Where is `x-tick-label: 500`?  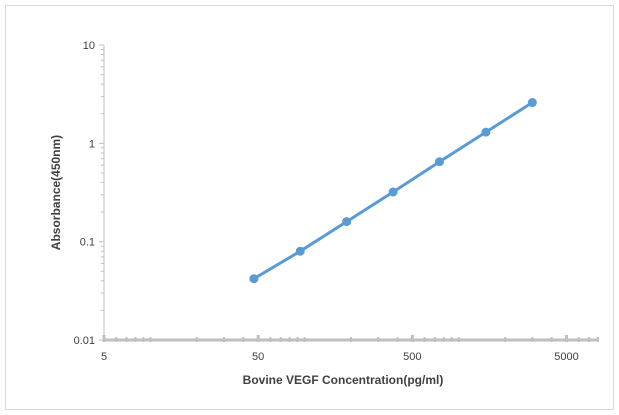 x-tick-label: 500 is located at coordinates (412, 357).